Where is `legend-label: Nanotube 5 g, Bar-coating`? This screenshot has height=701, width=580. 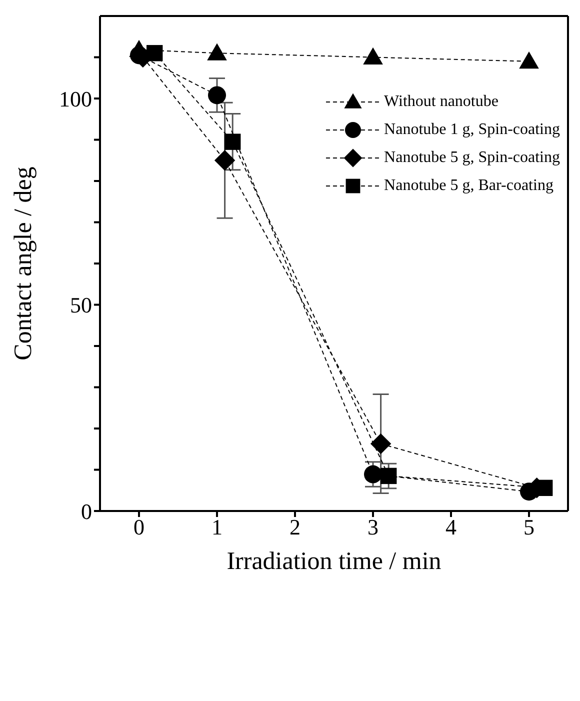 legend-label: Nanotube 5 g, Bar-coating is located at coordinates (469, 186).